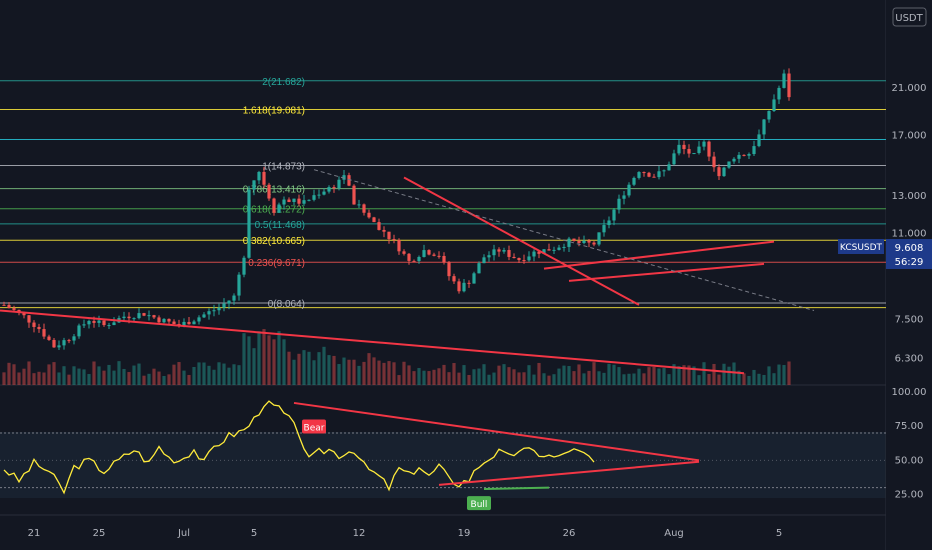 This screenshot has width=932, height=550. Describe the element at coordinates (464, 533) in the screenshot. I see `time-tick-label: 19` at that location.